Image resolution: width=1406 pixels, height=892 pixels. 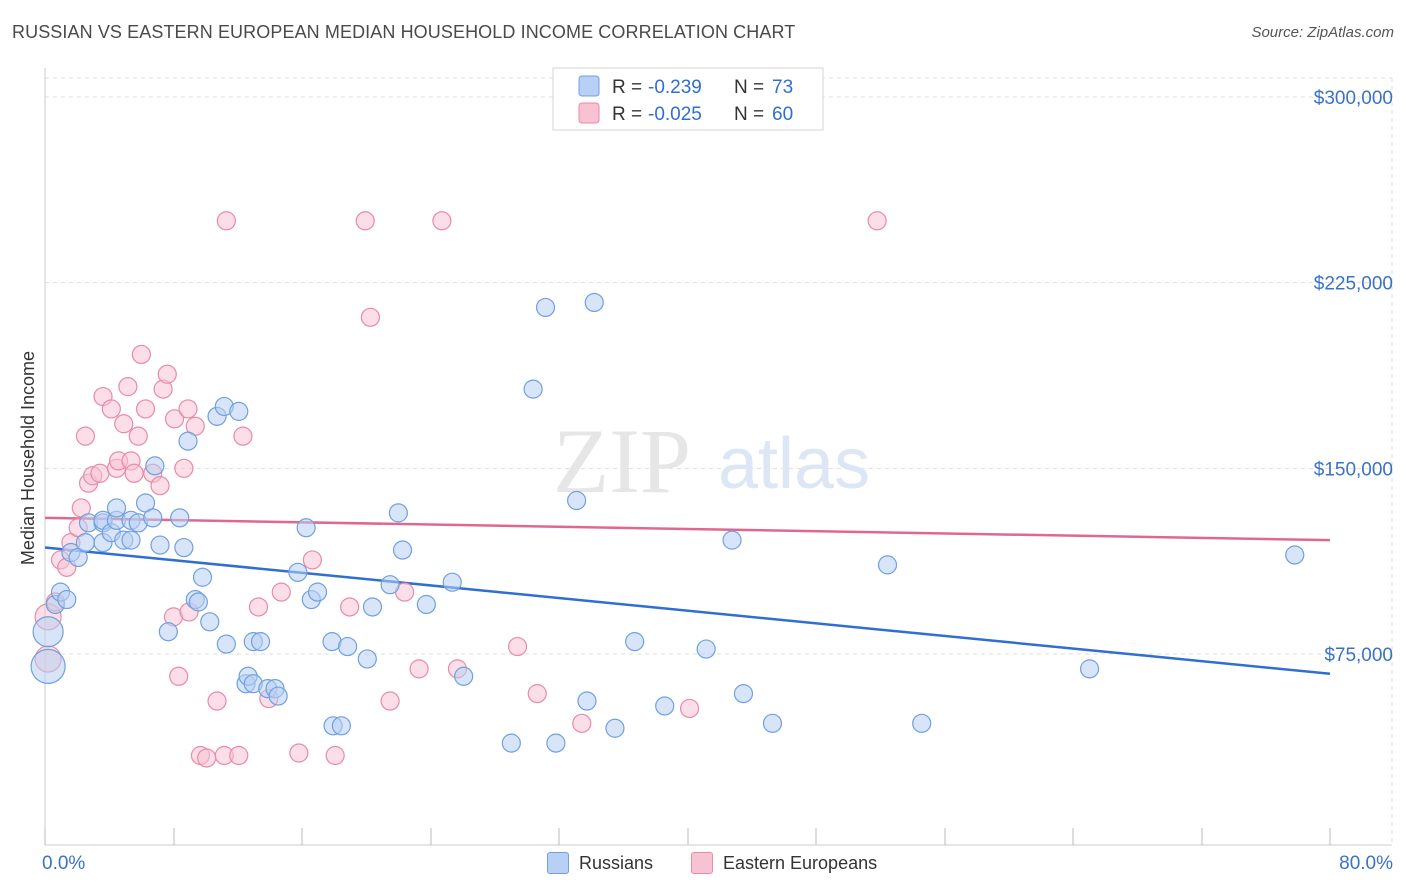 I want to click on legend-n-label-2: N =, so click(x=749, y=114).